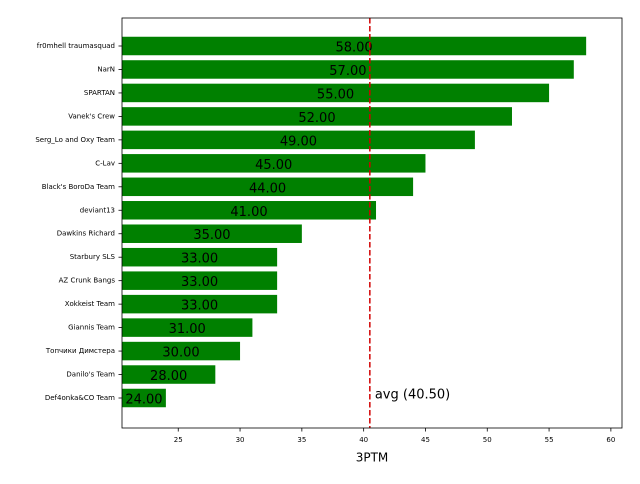 This screenshot has width=640, height=484. I want to click on value-label: 52.00, so click(316, 118).